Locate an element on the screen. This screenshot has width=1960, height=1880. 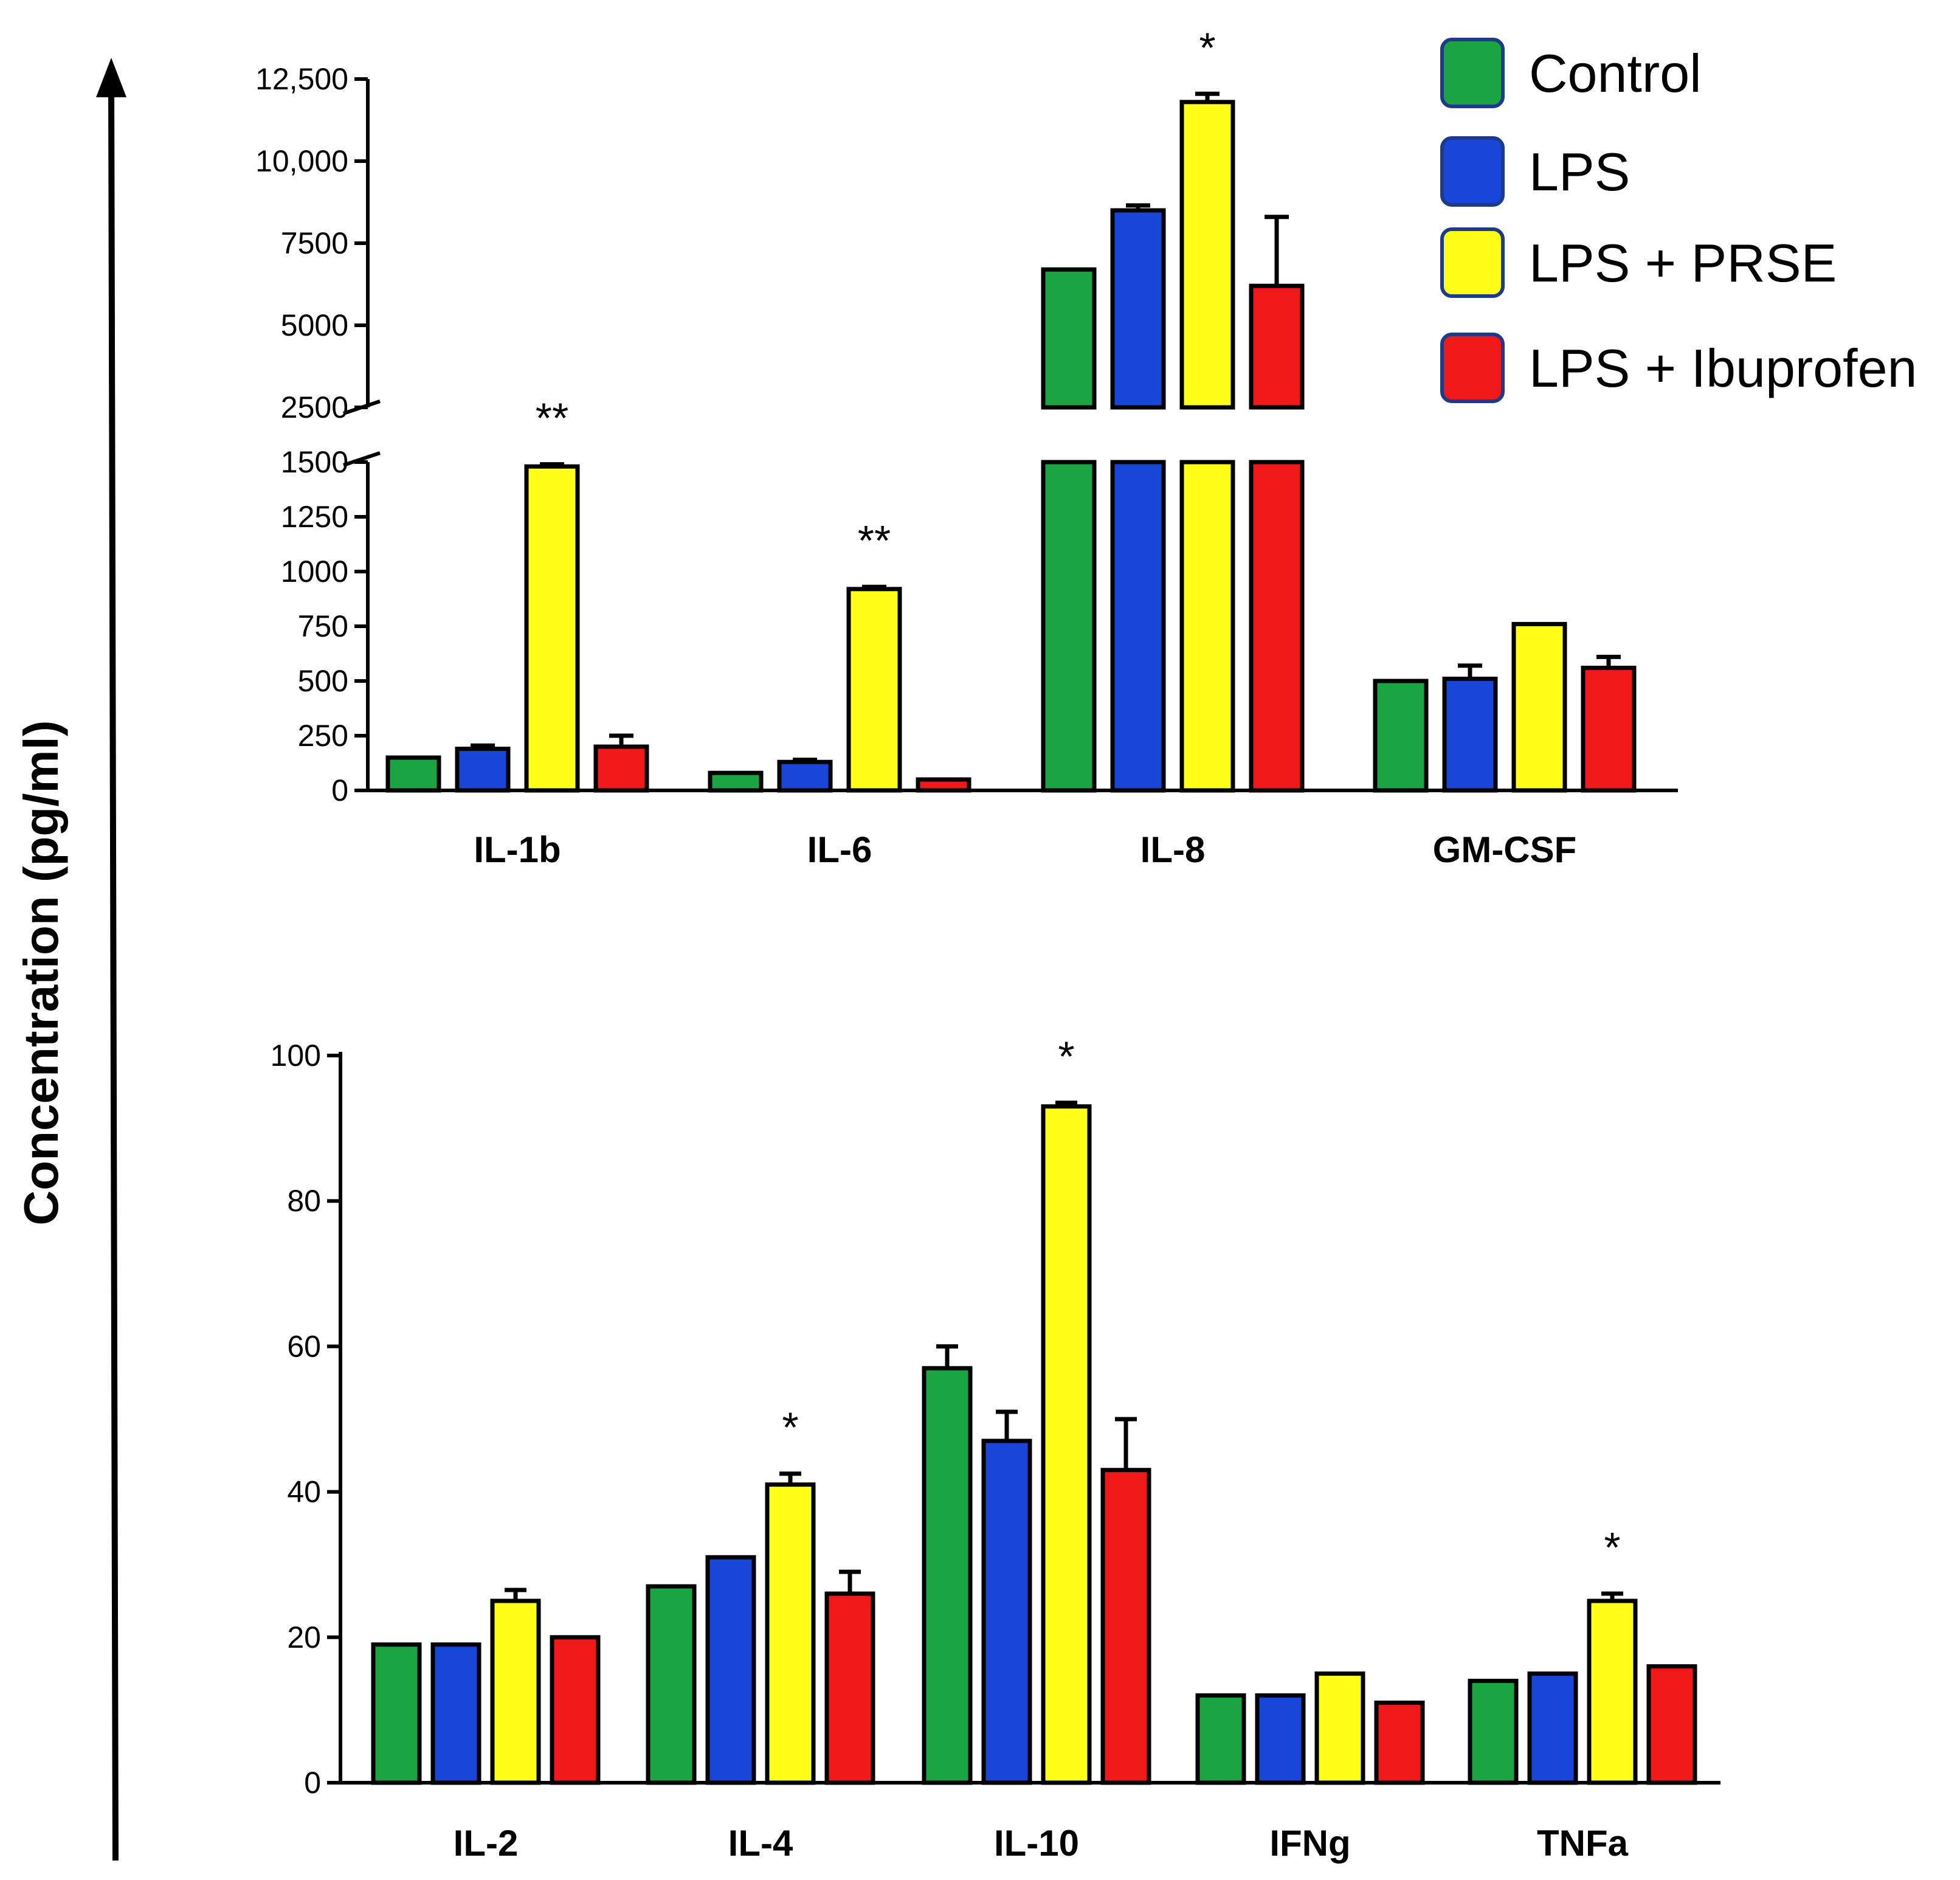
bar-il-10-lps is located at coordinates (1006, 1612).